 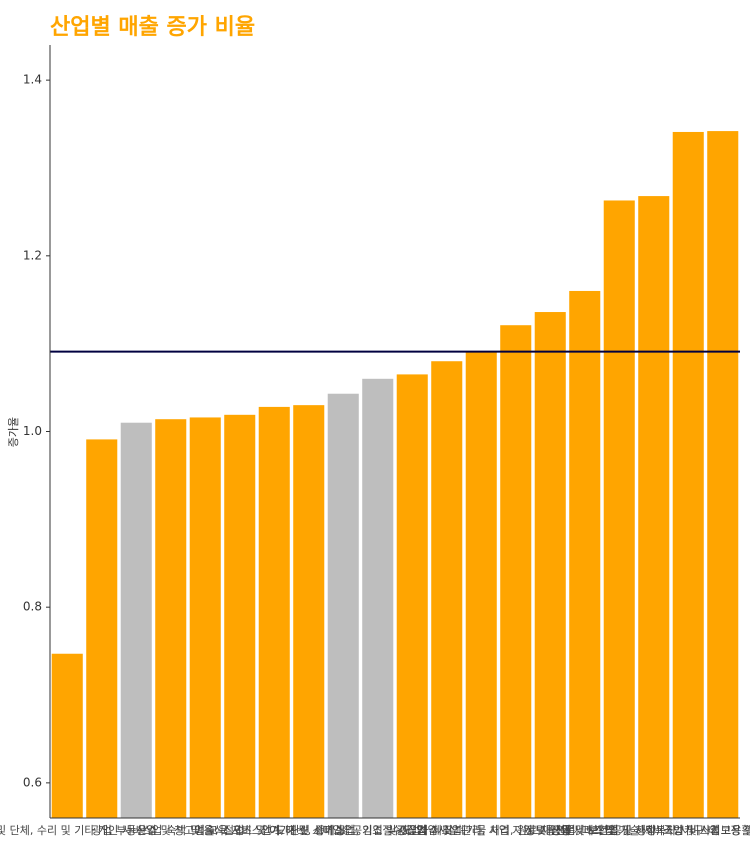 I want to click on x-tick-label: 수도, 하수 및 폐기물 처리, 원료 재생업, so click(x=481, y=830).